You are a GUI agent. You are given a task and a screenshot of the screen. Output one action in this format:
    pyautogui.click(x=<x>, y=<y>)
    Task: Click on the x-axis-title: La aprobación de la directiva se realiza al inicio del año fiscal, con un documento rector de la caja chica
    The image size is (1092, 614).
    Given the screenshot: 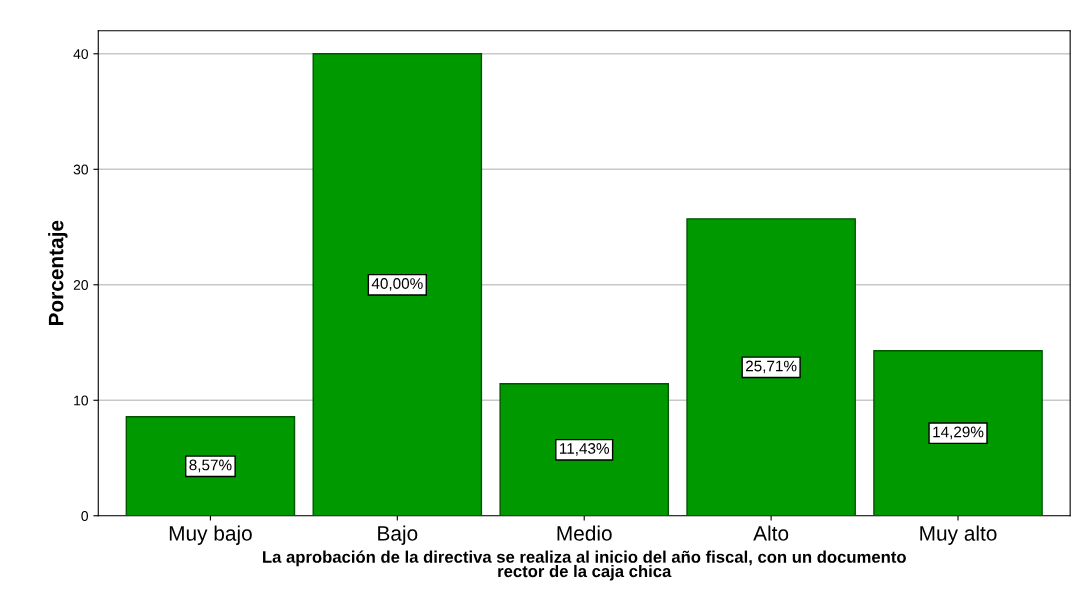 What is the action you would take?
    pyautogui.click(x=584, y=565)
    